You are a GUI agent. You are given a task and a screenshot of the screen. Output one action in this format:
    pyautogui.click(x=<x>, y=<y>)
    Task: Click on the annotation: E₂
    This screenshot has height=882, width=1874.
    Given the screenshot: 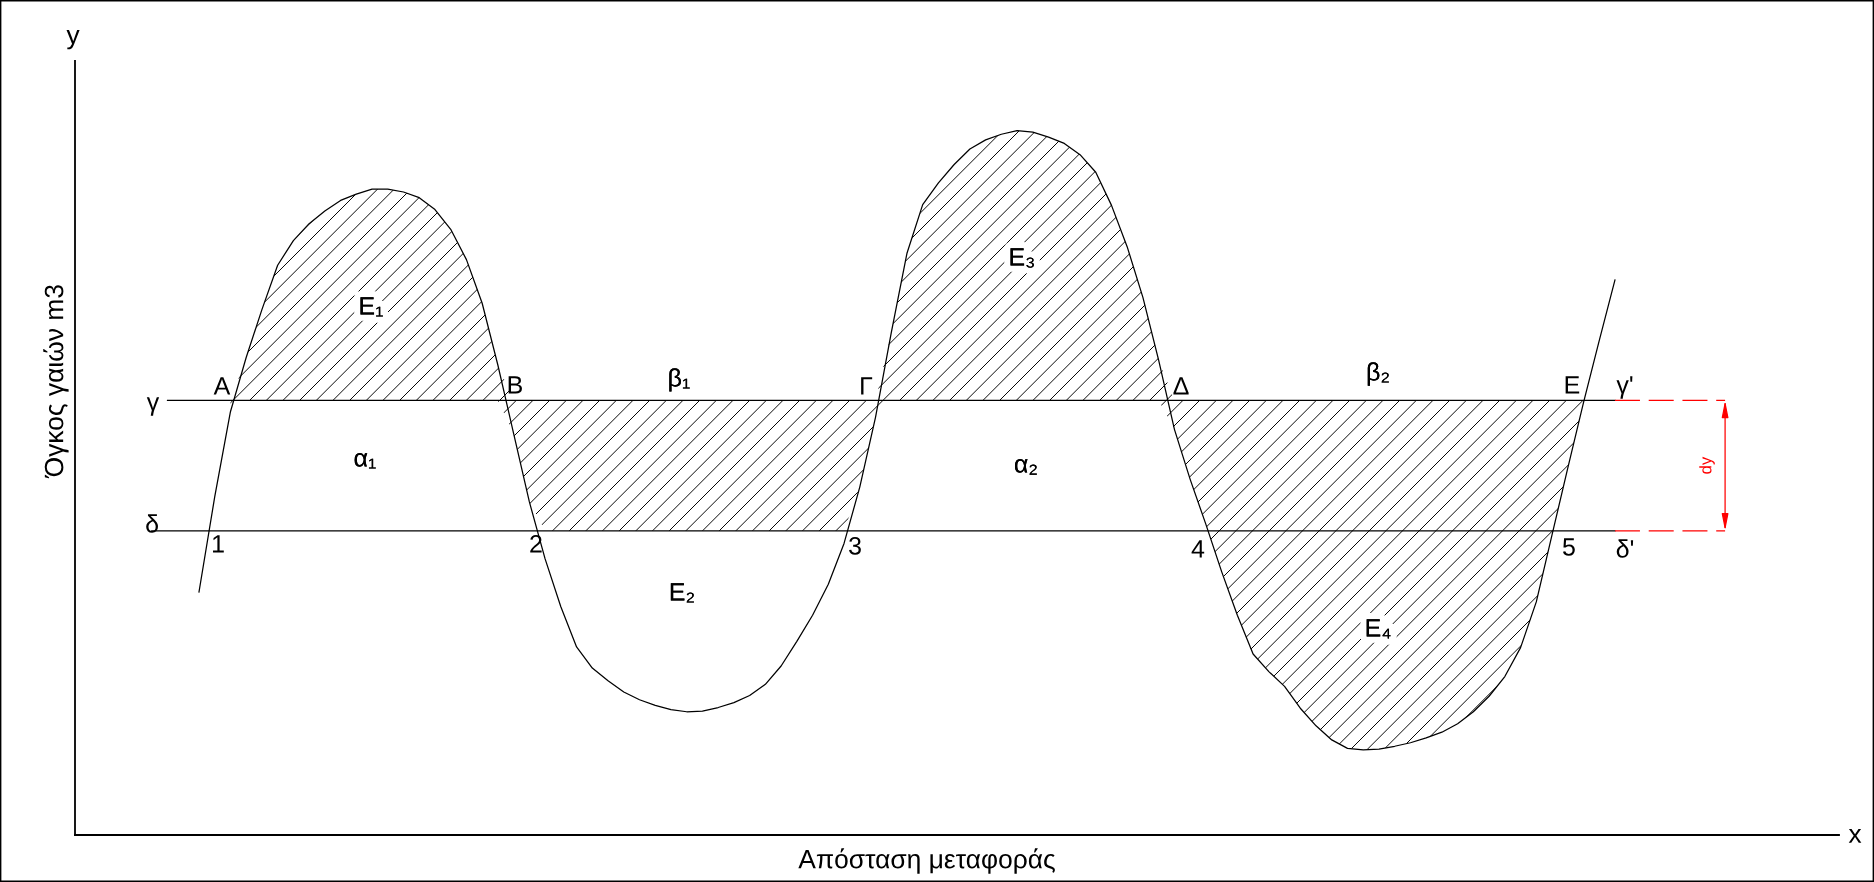 What is the action you would take?
    pyautogui.click(x=682, y=593)
    